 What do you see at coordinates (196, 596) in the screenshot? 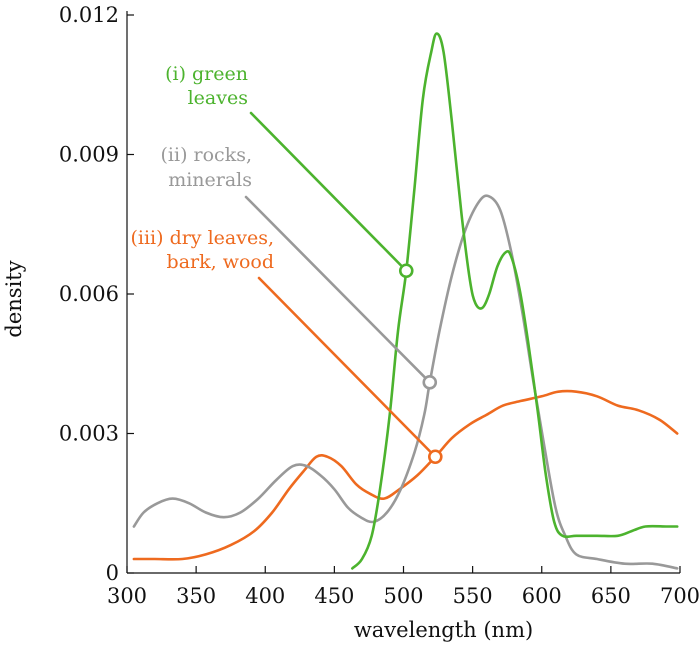
I see `x-tick-label: 350` at bounding box center [196, 596].